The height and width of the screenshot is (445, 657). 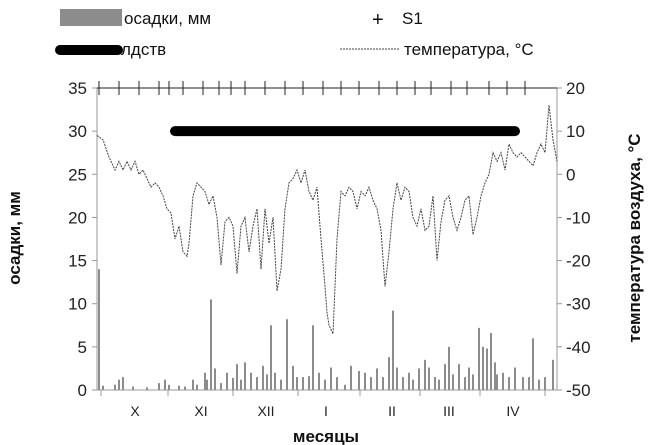 I want to click on month-label: X, so click(x=135, y=411).